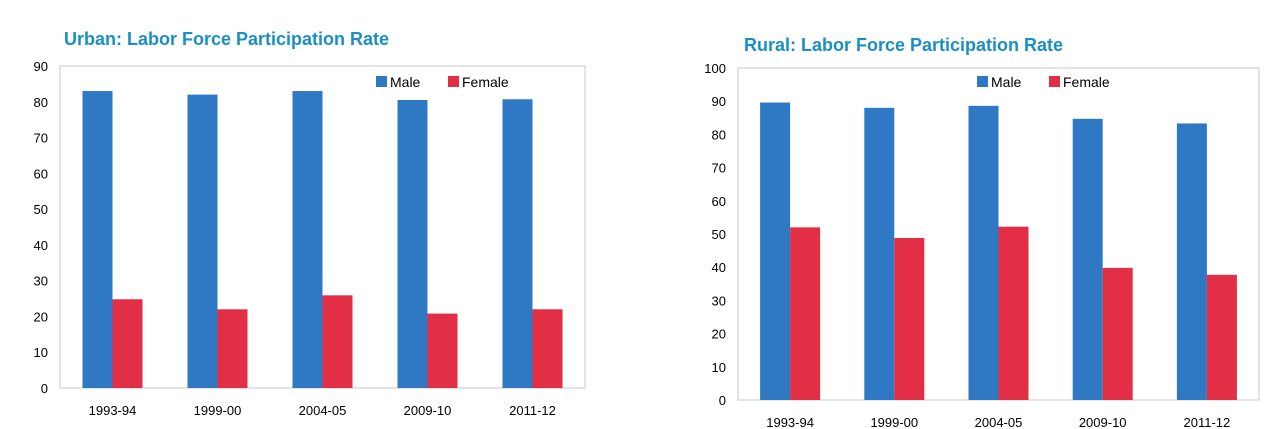 This screenshot has width=1280, height=429. I want to click on urban-x-tick-label: 2011-12, so click(532, 410).